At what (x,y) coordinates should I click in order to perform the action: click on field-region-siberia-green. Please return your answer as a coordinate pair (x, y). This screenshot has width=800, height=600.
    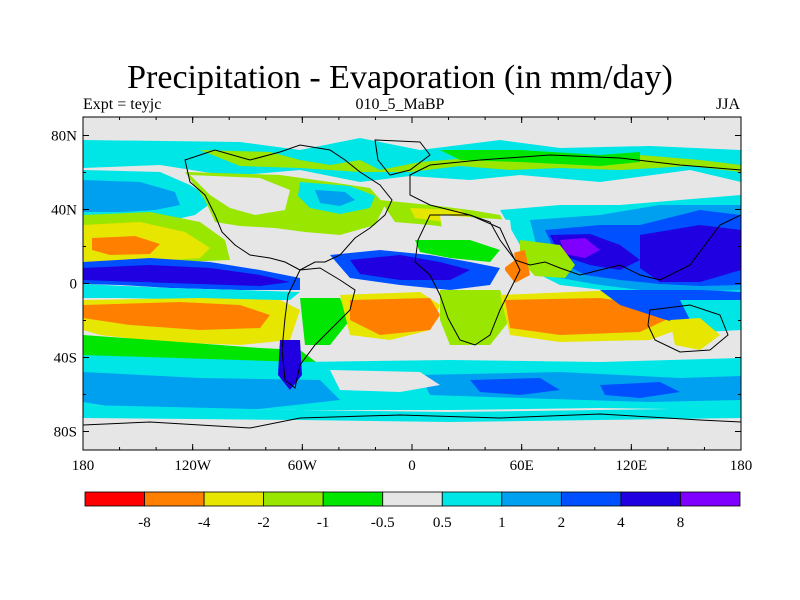
    Looking at the image, I should click on (540, 158).